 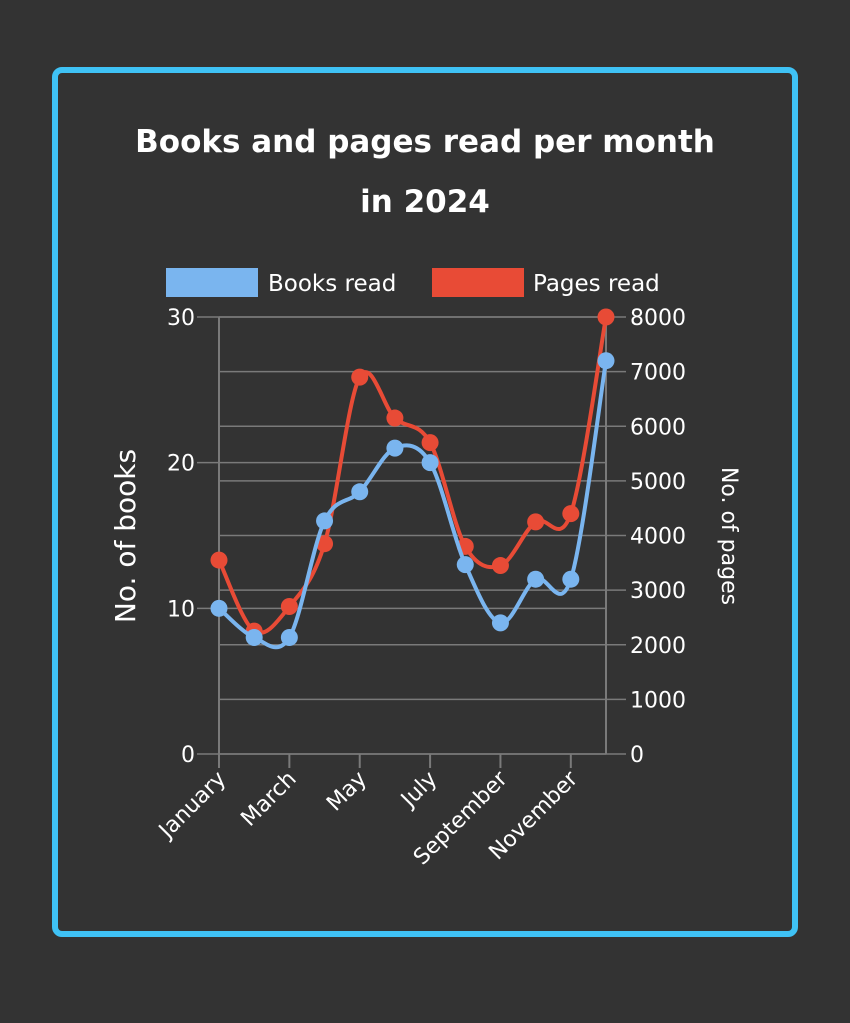 What do you see at coordinates (181, 609) in the screenshot?
I see `y-left-tick-label-10: 10` at bounding box center [181, 609].